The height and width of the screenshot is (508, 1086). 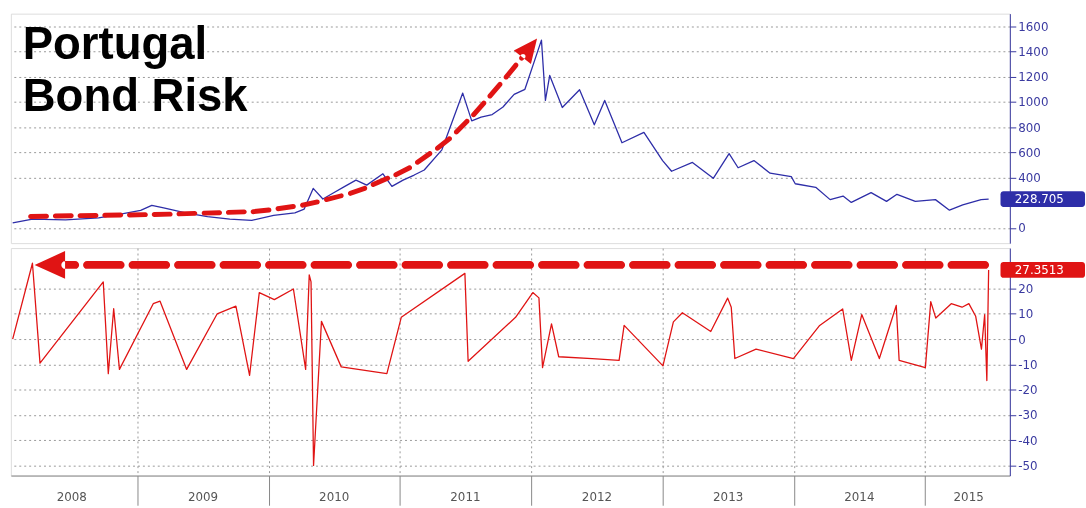 What do you see at coordinates (1028, 390) in the screenshot?
I see `y-tick-label: -20` at bounding box center [1028, 390].